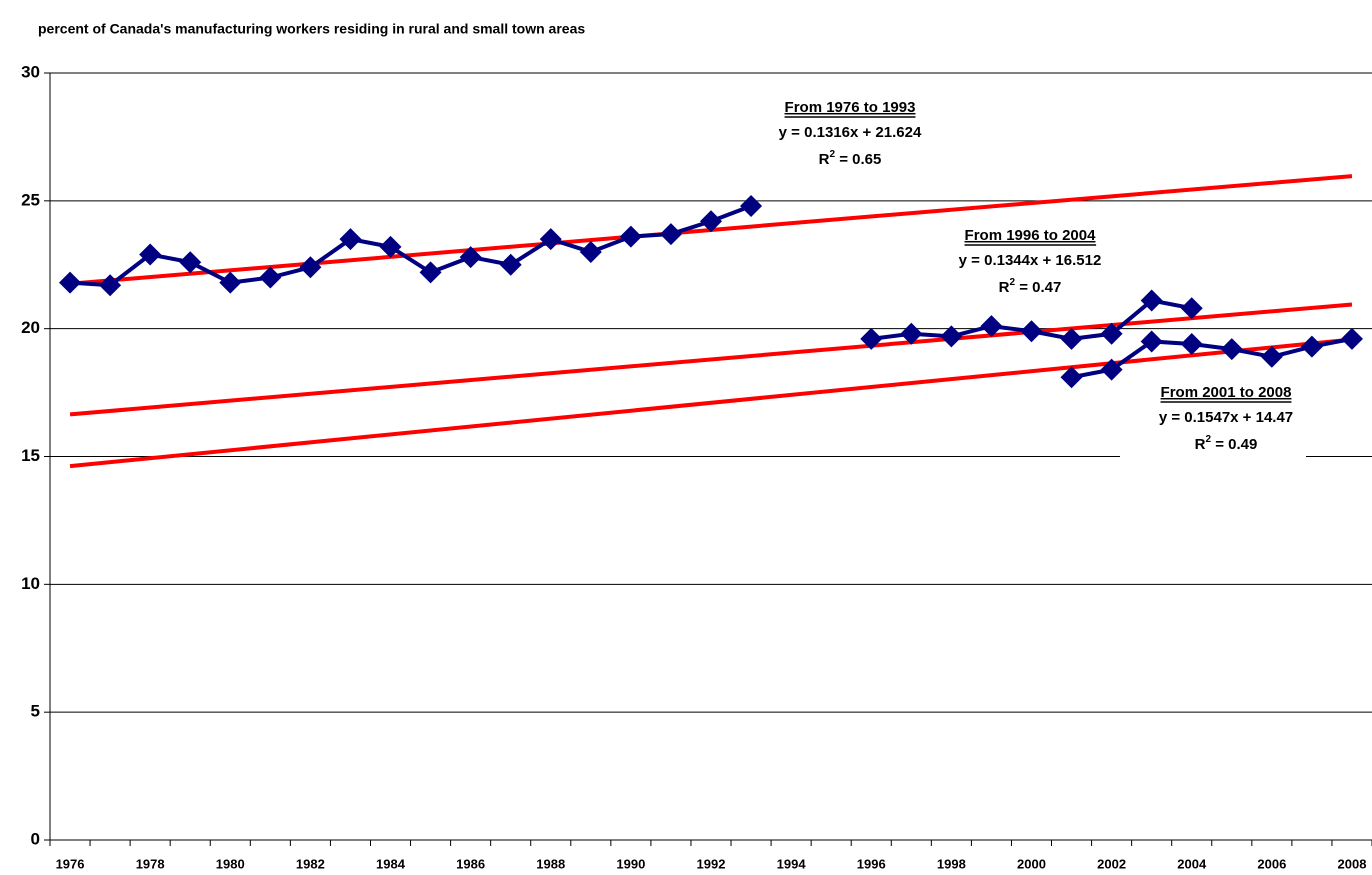 The image size is (1372, 875). I want to click on x-tick-label: 2000, so click(1031, 863).